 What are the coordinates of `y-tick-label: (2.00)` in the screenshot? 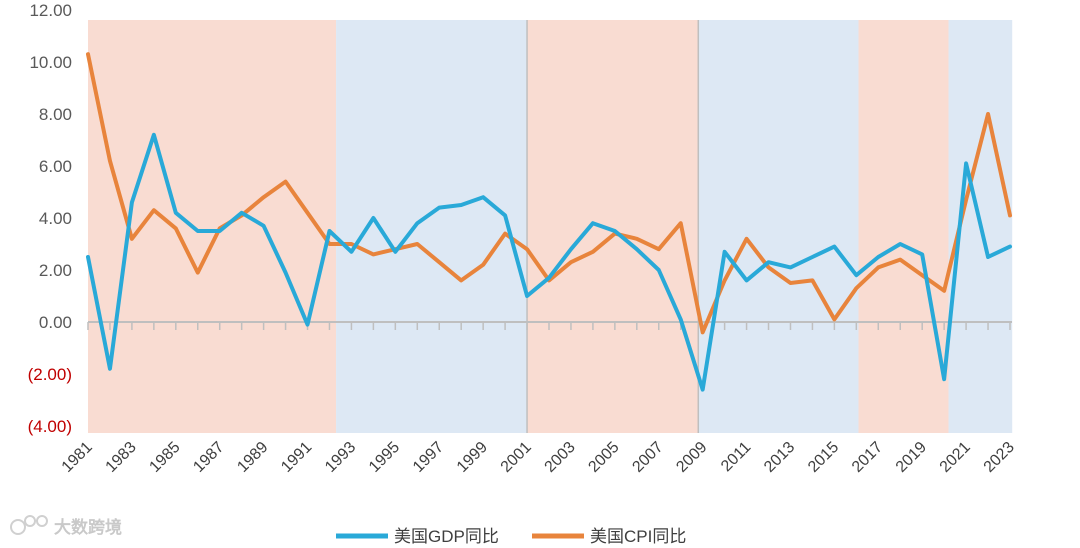 It's located at (50, 374).